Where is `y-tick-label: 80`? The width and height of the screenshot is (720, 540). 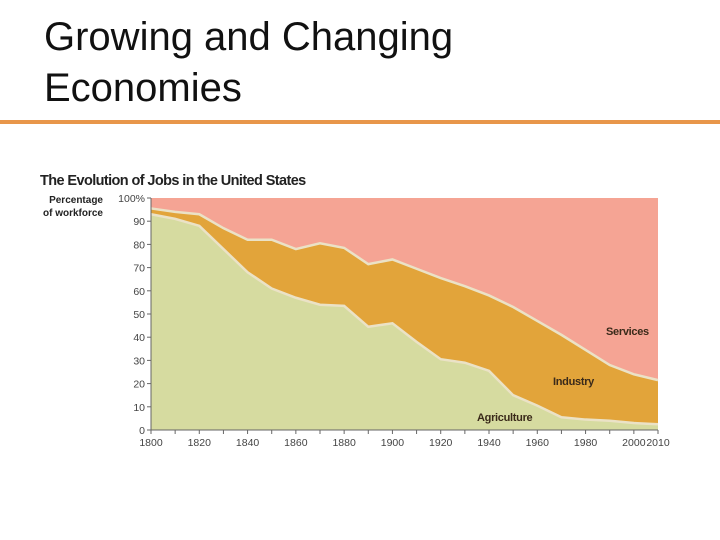
y-tick-label: 80 is located at coordinates (139, 245).